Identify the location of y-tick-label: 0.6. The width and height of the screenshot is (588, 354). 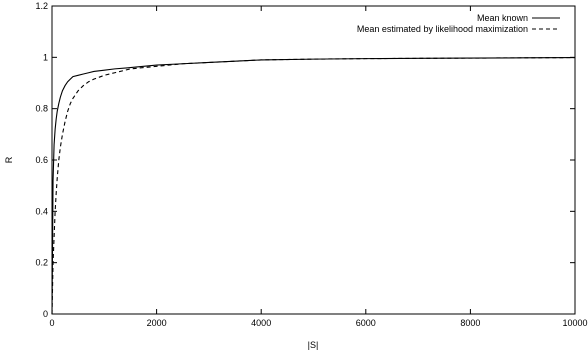
(41, 160).